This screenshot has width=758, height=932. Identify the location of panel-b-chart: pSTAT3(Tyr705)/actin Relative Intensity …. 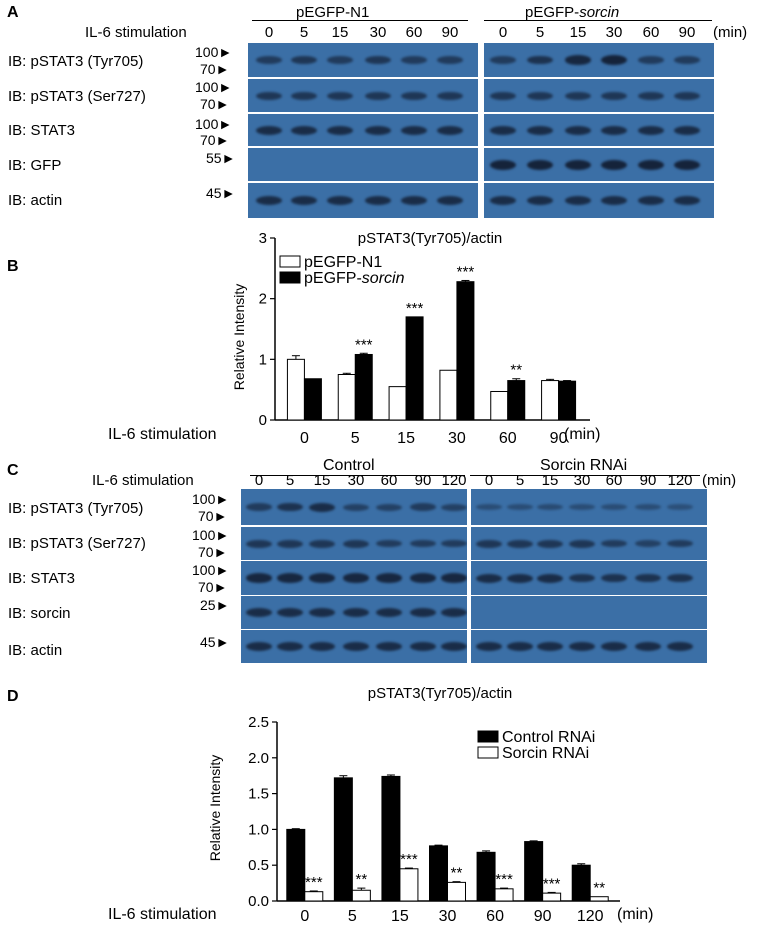
(410, 338).